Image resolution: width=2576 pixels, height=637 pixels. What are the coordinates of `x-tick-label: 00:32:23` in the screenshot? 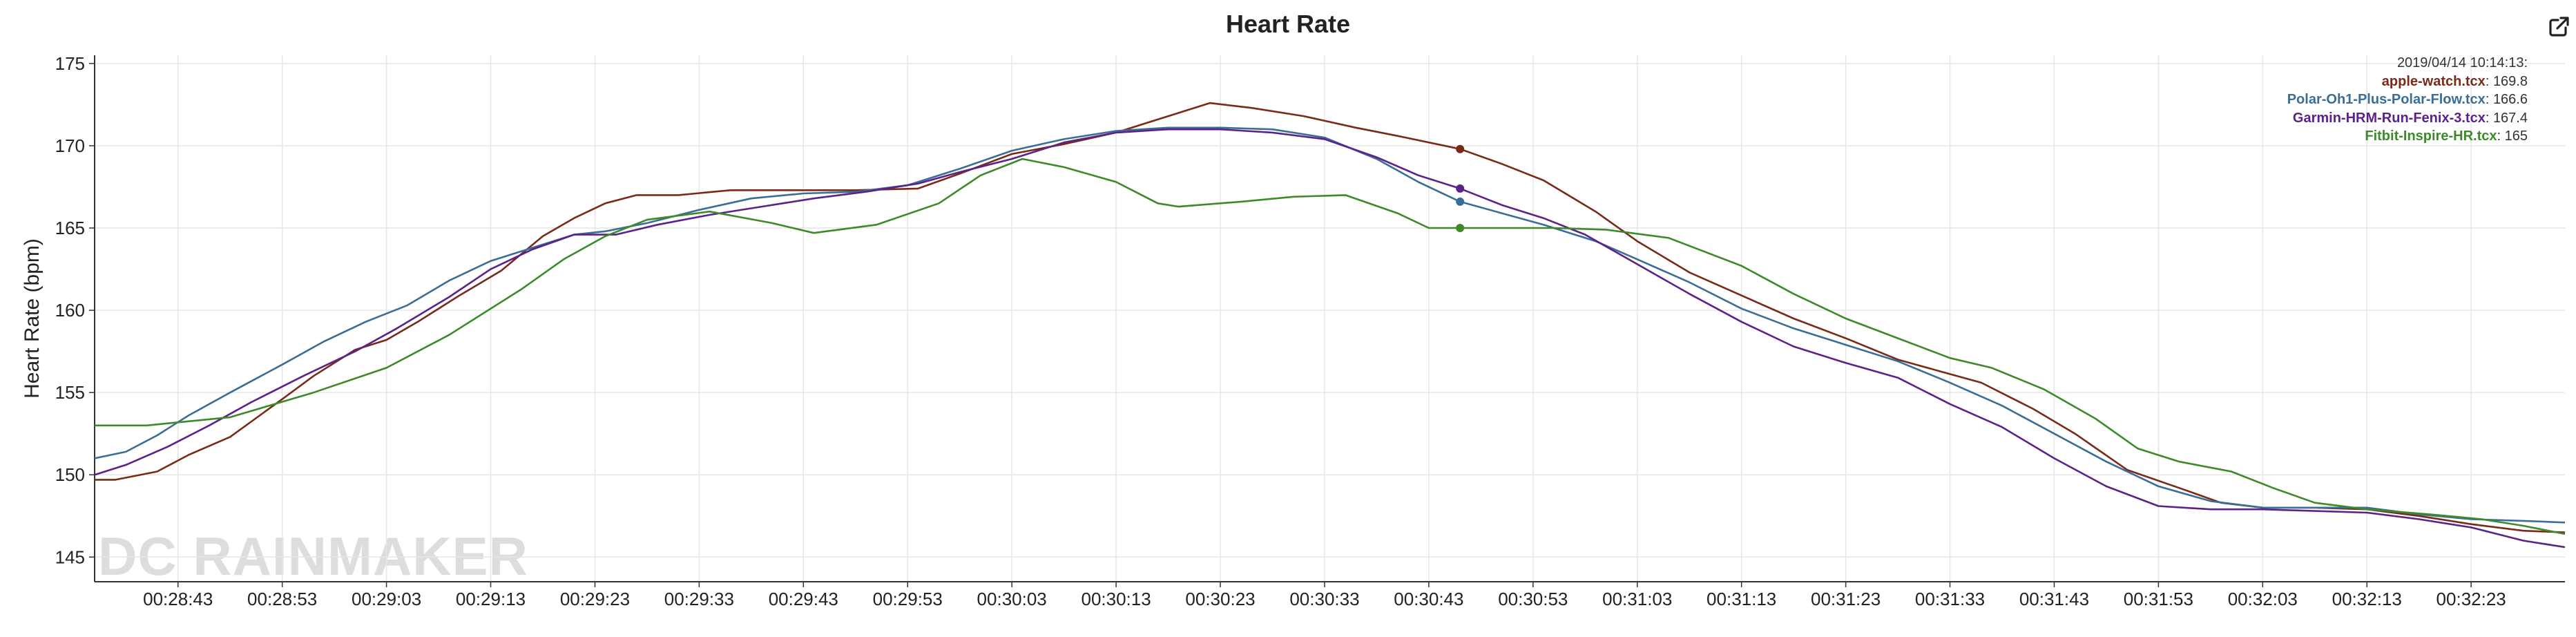 It's located at (2471, 599).